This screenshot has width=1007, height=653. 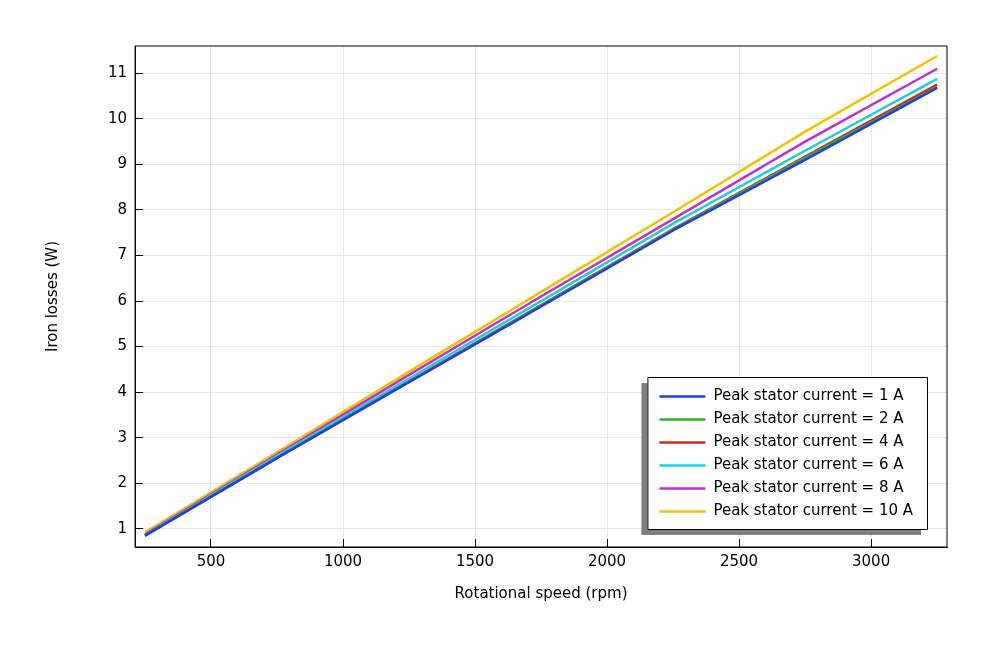 What do you see at coordinates (117, 72) in the screenshot?
I see `y-tick-label: 11` at bounding box center [117, 72].